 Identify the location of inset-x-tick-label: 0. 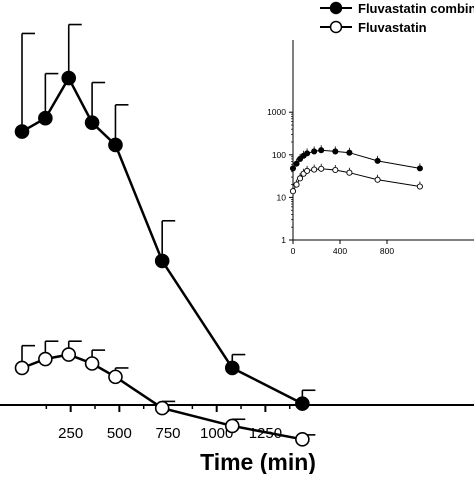
(293, 251).